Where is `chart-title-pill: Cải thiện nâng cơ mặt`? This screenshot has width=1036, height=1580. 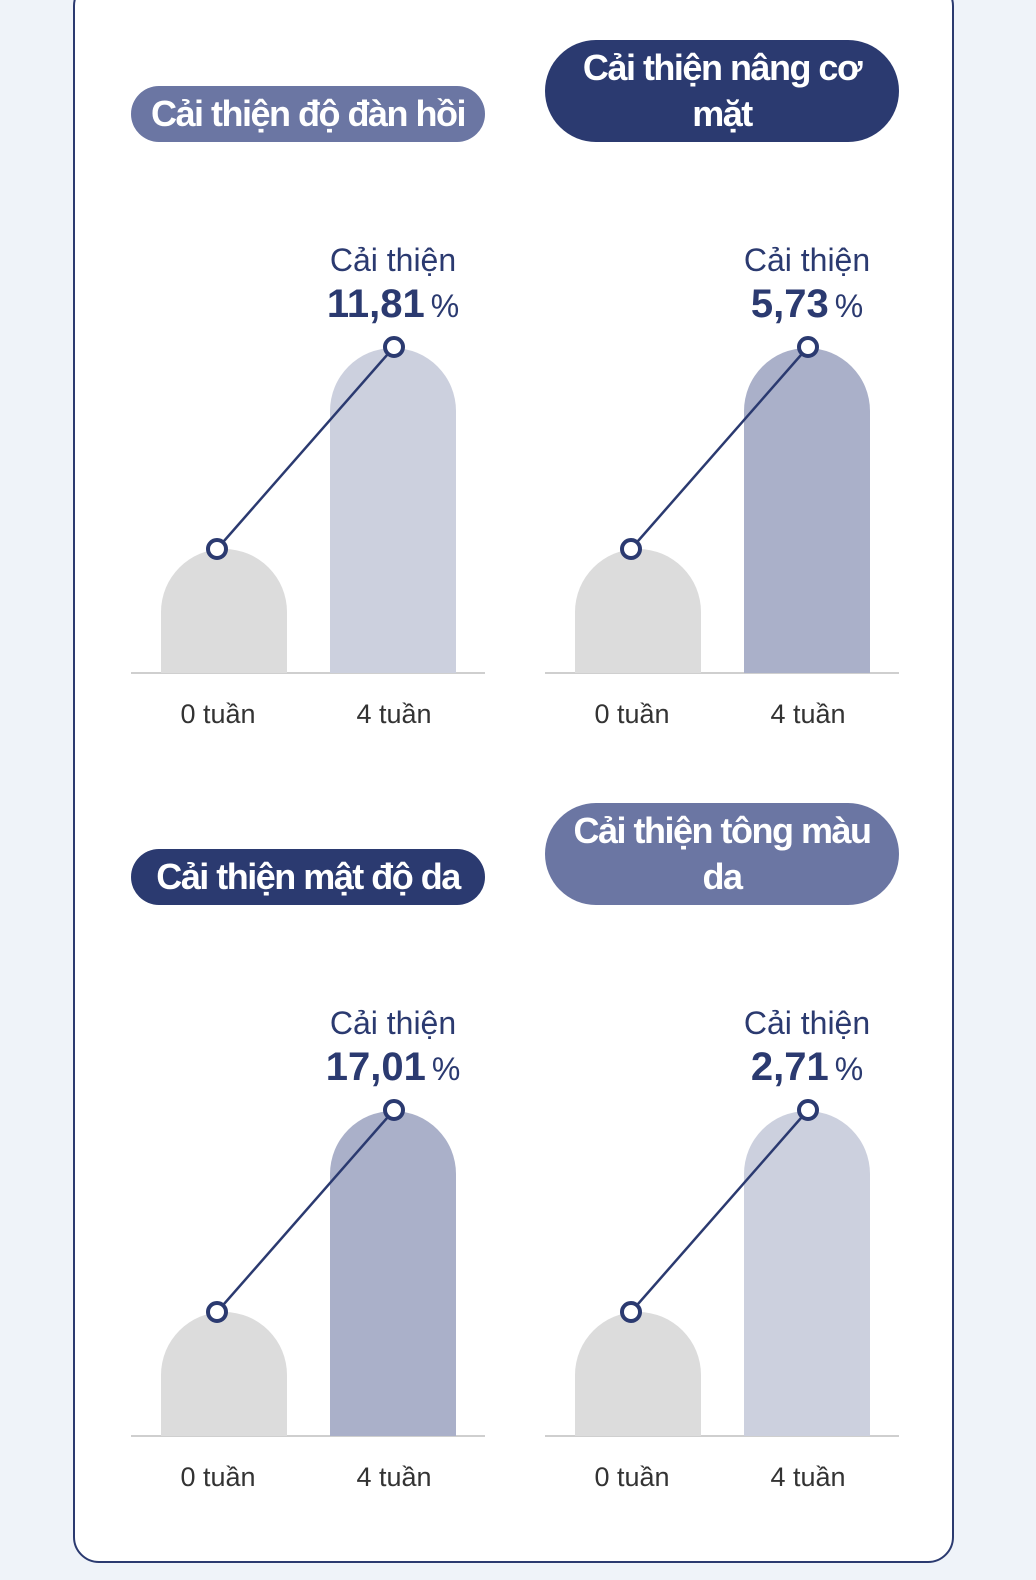
chart-title-pill: Cải thiện nâng cơ mặt is located at coordinates (722, 91).